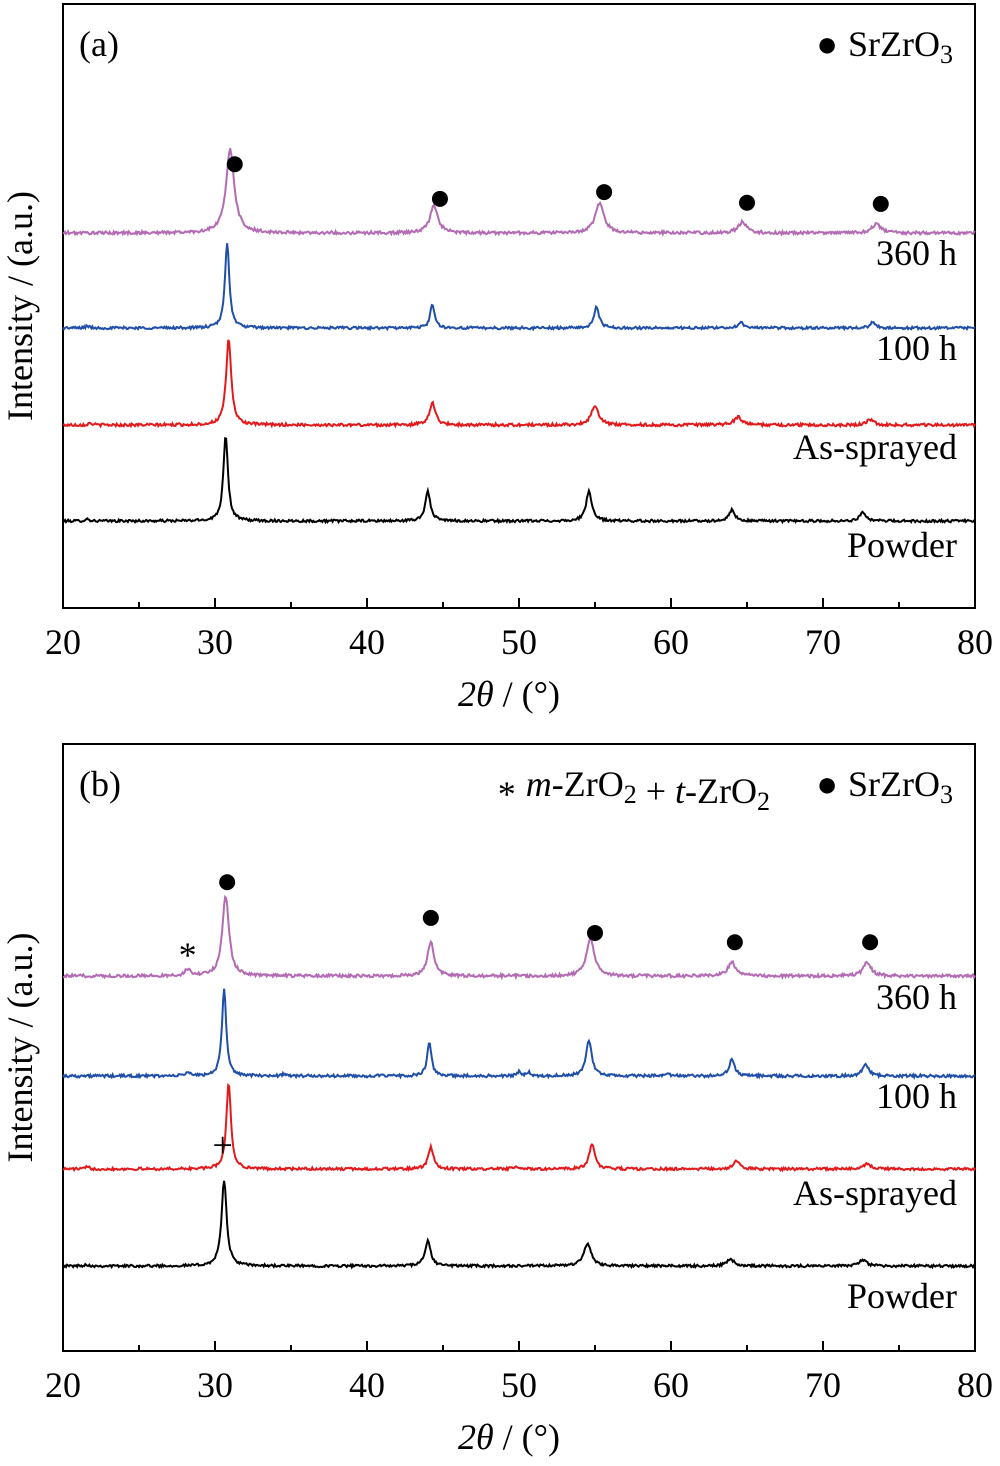 The width and height of the screenshot is (1000, 1466). Describe the element at coordinates (648, 790) in the screenshot. I see `legend-entry: m-ZrO2 + t-ZrO2` at that location.